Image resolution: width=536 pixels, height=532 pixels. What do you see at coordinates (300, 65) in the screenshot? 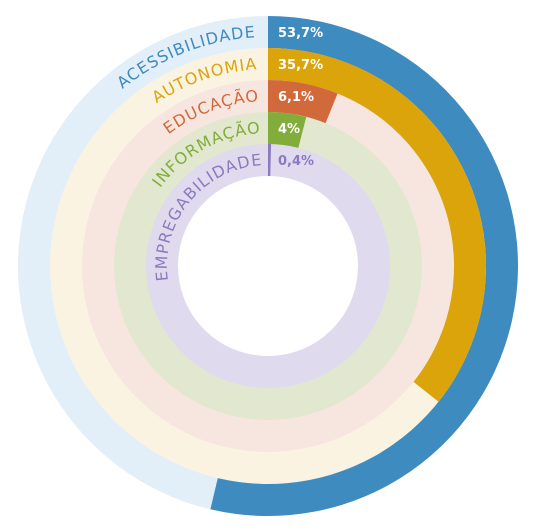
I see `value-label-autonomia: 35,7%` at bounding box center [300, 65].